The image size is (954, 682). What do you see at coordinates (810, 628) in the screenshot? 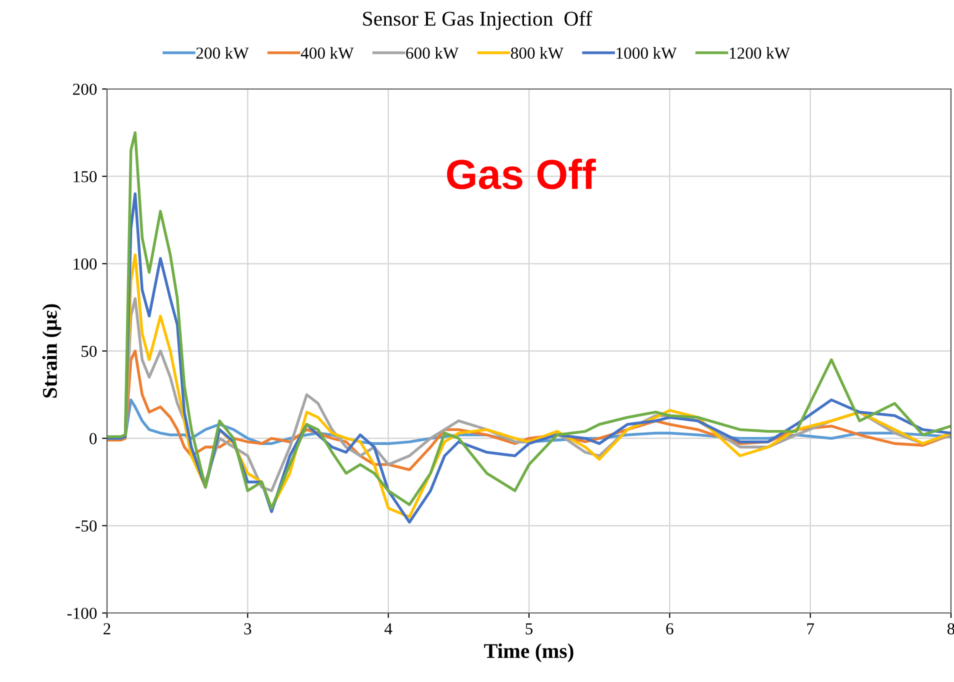
I see `x-tick-label: 7` at bounding box center [810, 628].